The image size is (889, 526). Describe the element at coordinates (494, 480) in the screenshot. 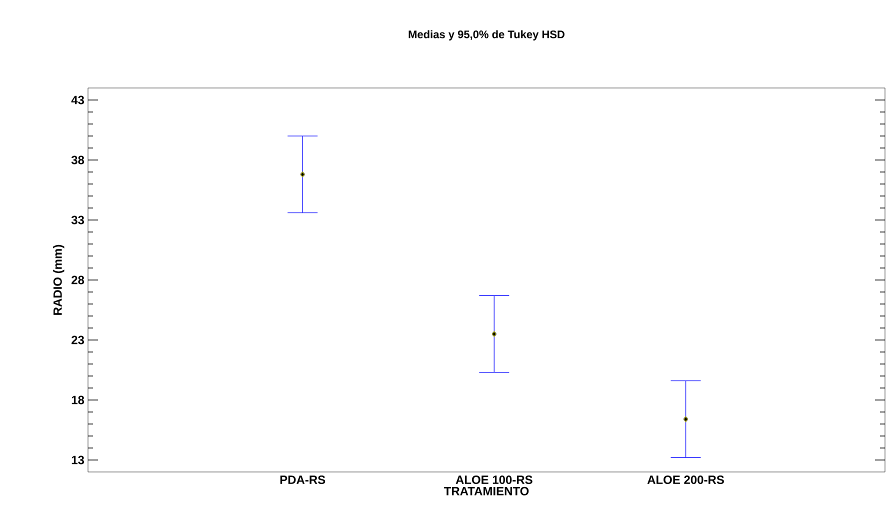

I see `x-tick-label: ALOE 100-RS` at that location.